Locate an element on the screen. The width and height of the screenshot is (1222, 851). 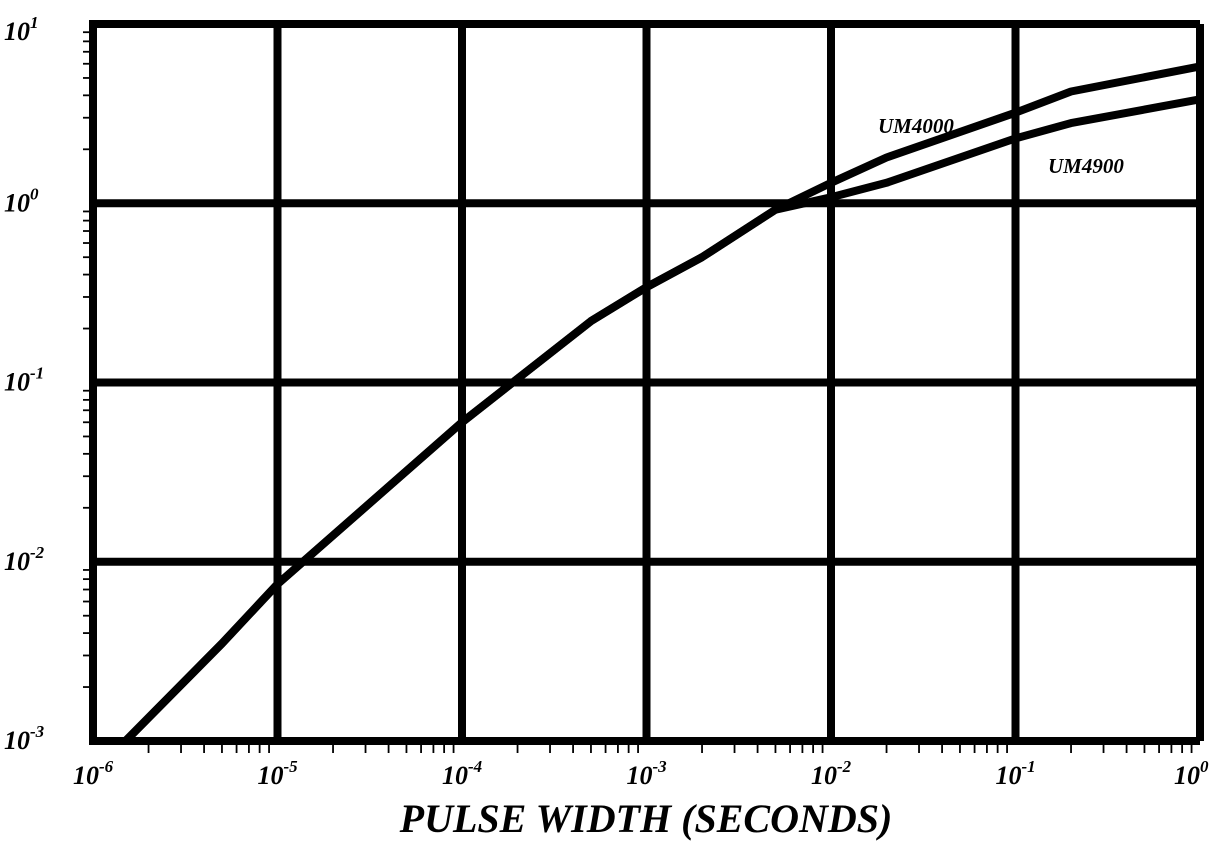
series-label-um4000: UM4000 is located at coordinates (916, 126).